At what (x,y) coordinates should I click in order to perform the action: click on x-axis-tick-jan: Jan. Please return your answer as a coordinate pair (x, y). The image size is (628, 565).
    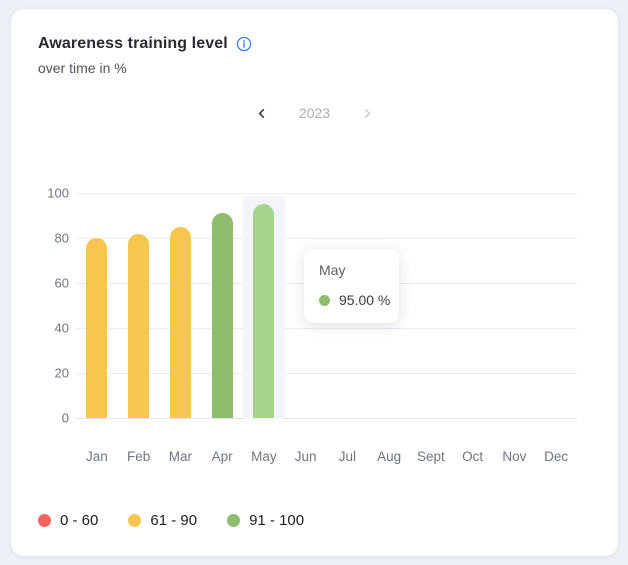
    Looking at the image, I should click on (96, 456).